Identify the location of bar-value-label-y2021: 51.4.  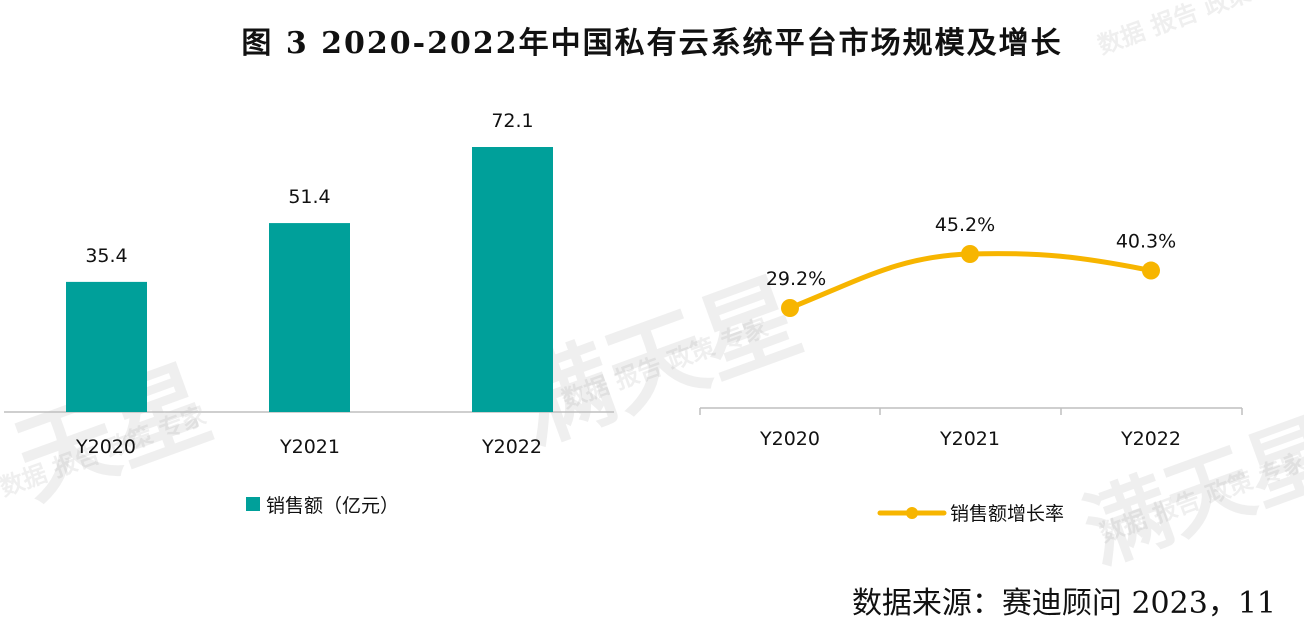
(309, 197).